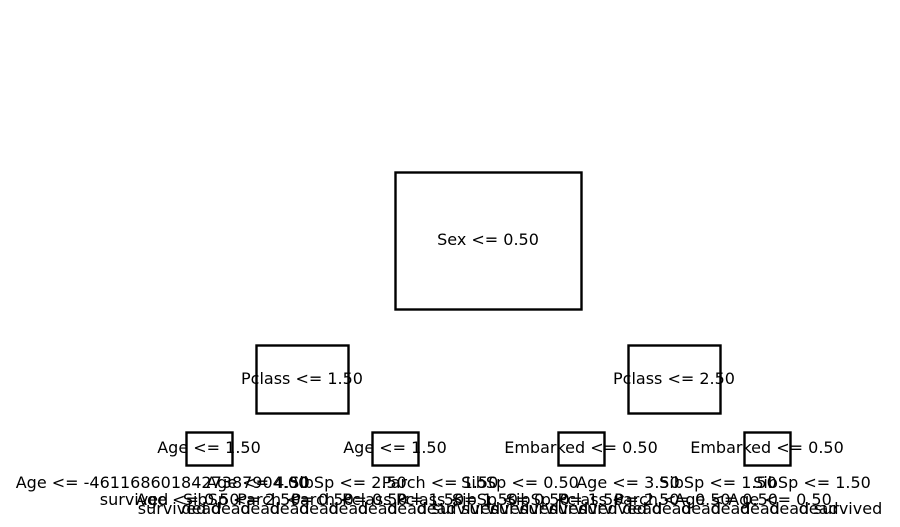  What do you see at coordinates (848, 508) in the screenshot?
I see `level5-leaf-label-24: survived` at bounding box center [848, 508].